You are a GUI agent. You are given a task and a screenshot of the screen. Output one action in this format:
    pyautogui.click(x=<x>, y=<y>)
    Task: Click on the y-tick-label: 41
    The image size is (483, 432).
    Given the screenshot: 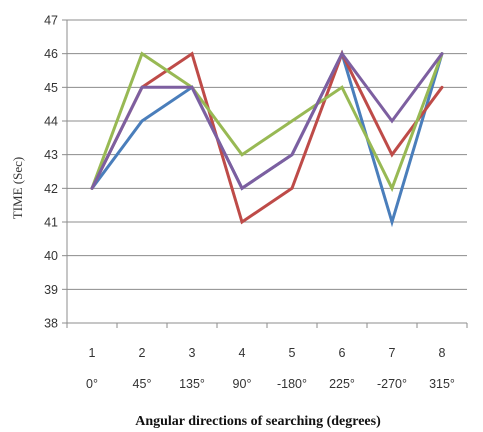 What is the action you would take?
    pyautogui.click(x=51, y=223)
    